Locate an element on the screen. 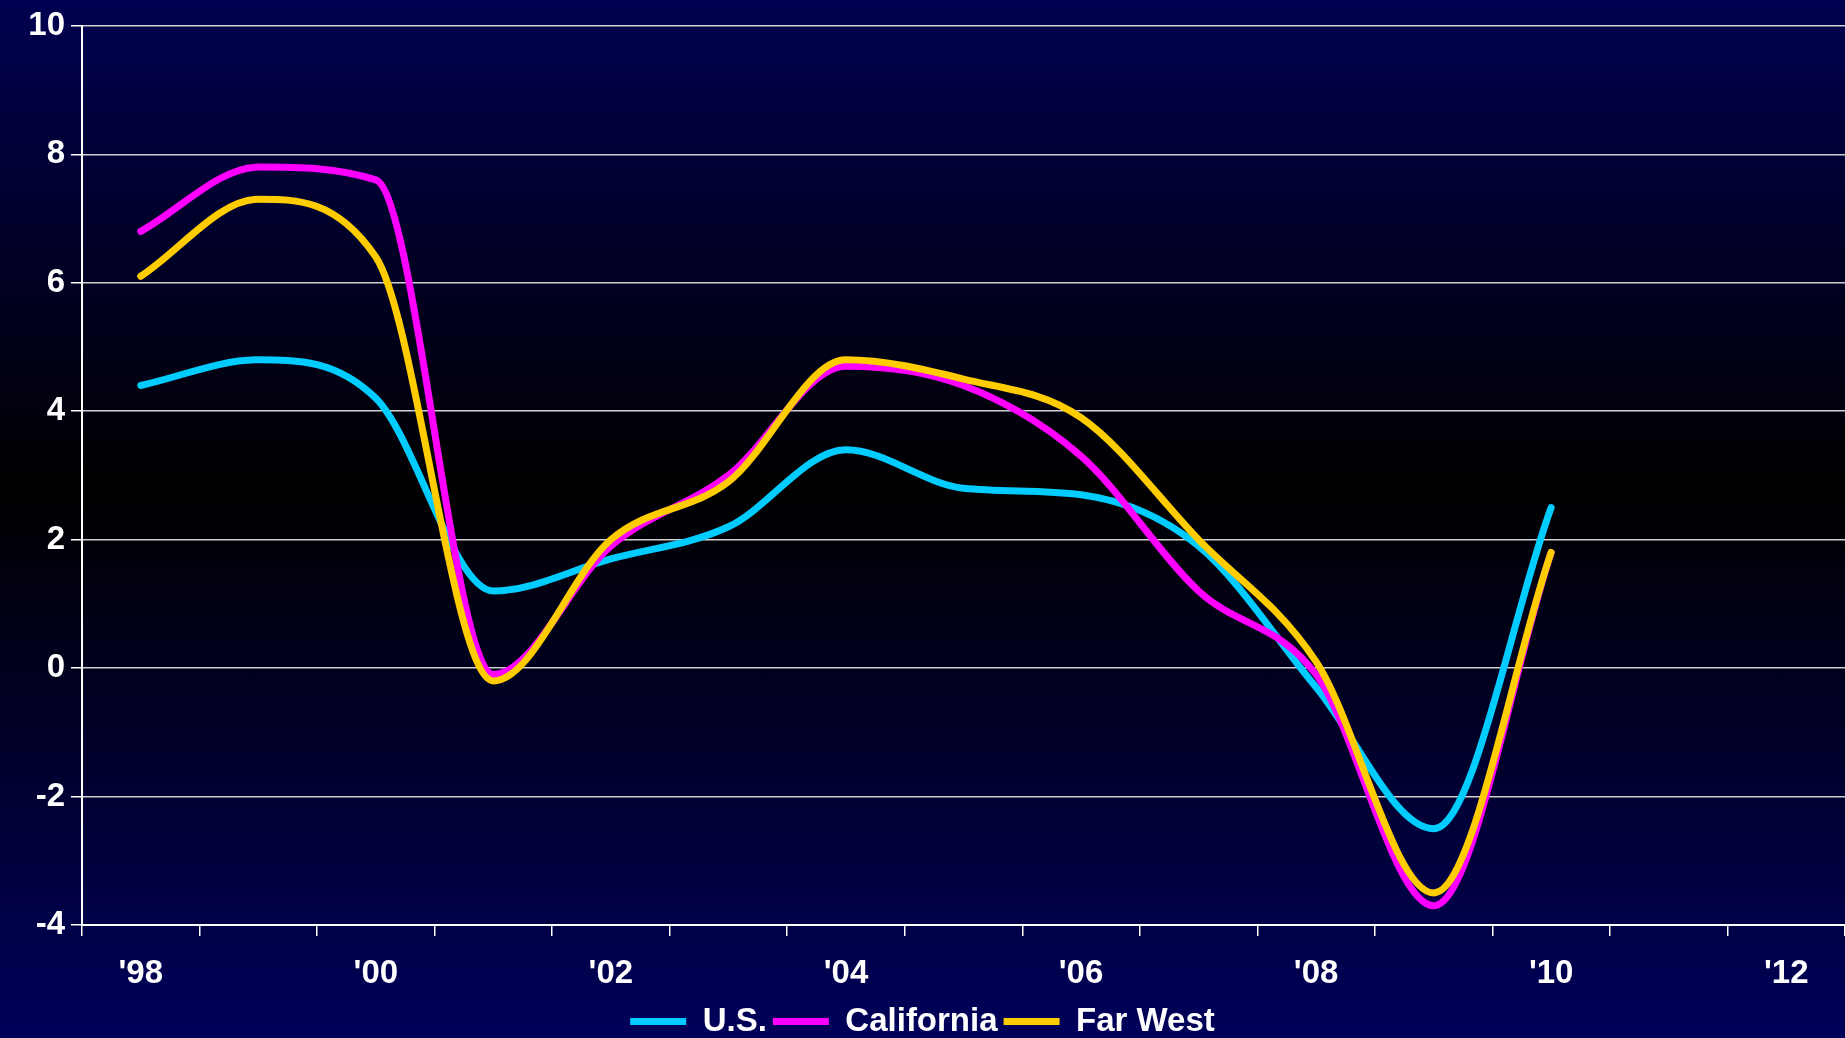 The height and width of the screenshot is (1038, 1845). x-tick-label: '08 is located at coordinates (1316, 971).